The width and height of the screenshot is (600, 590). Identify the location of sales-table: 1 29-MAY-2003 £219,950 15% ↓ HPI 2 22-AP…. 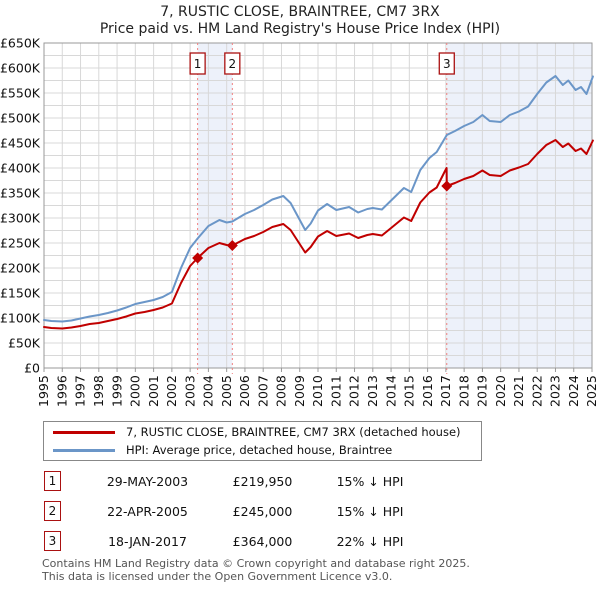
(234, 516).